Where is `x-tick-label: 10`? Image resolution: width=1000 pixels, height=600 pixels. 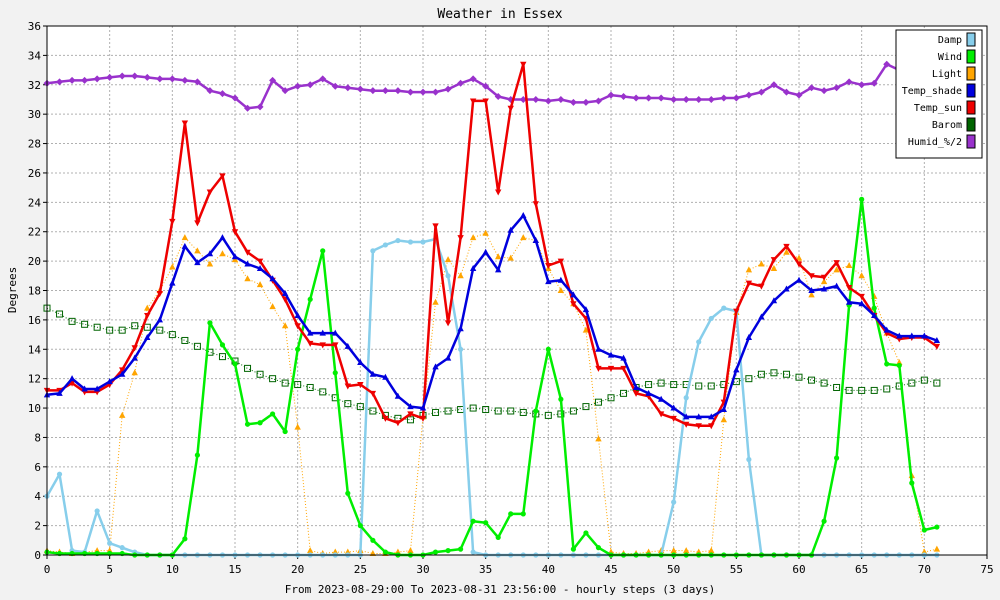 x-tick-label: 10 is located at coordinates (172, 569).